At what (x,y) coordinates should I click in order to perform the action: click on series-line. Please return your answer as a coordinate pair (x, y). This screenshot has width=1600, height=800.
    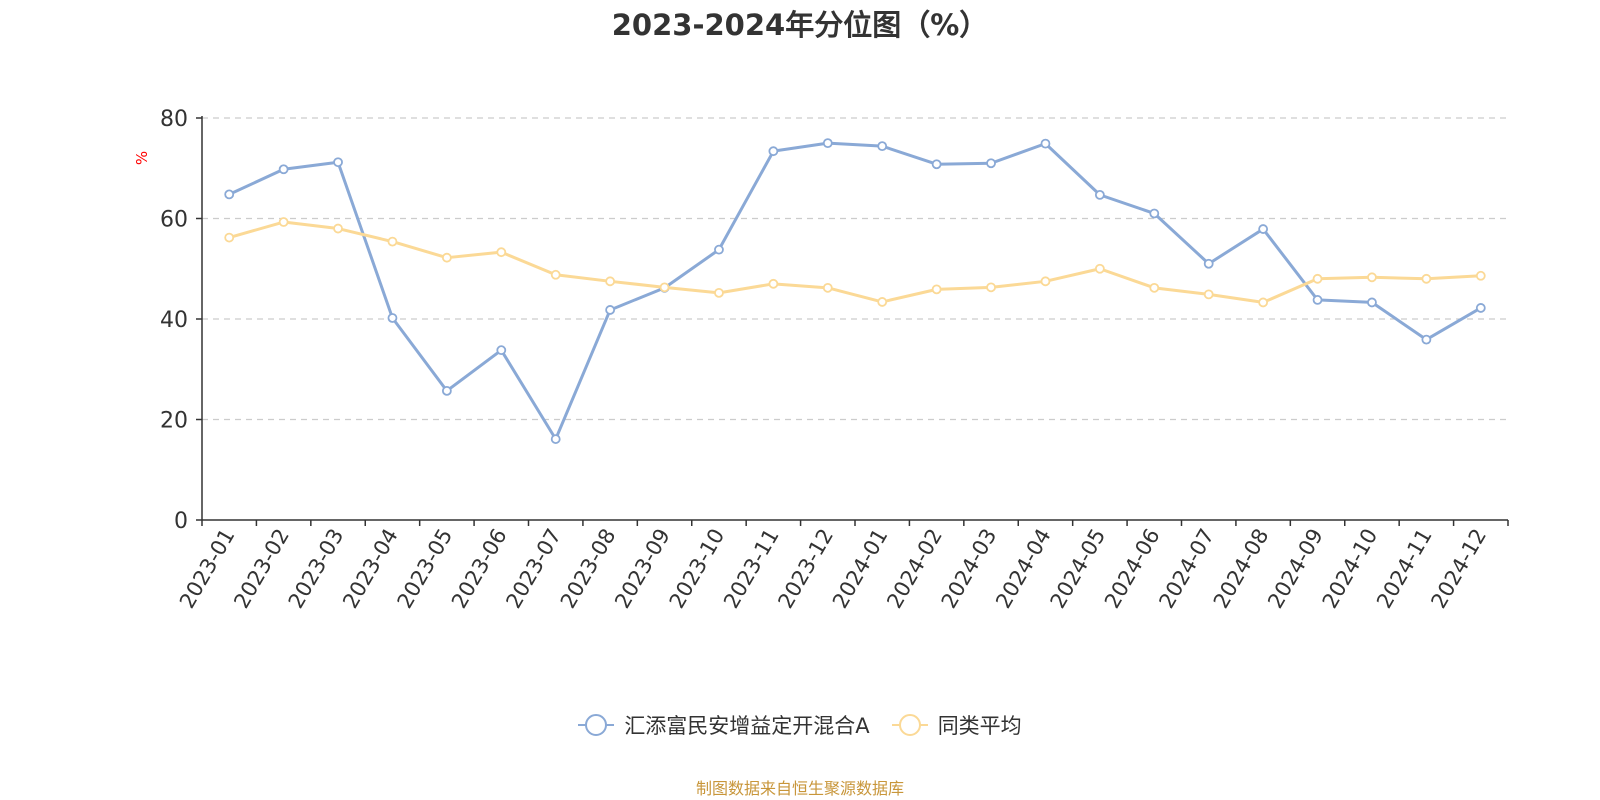
    Looking at the image, I should click on (854, 262).